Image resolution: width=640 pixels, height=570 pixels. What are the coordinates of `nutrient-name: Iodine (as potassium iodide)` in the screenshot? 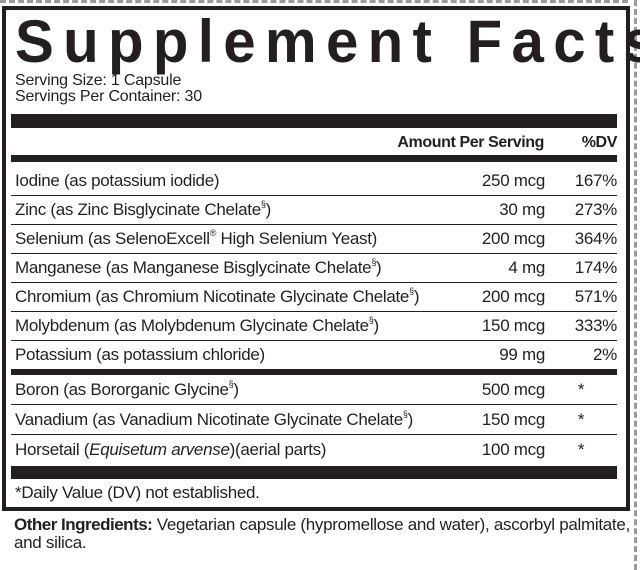 It's located at (117, 180).